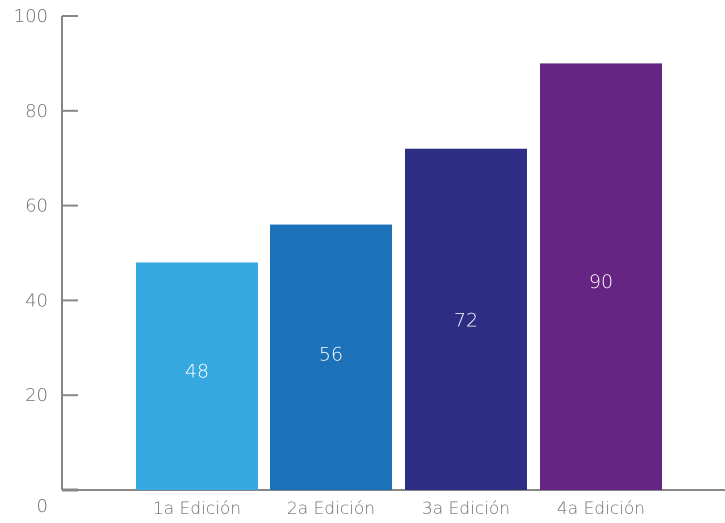  What do you see at coordinates (197, 372) in the screenshot?
I see `data-label-1: 48` at bounding box center [197, 372].